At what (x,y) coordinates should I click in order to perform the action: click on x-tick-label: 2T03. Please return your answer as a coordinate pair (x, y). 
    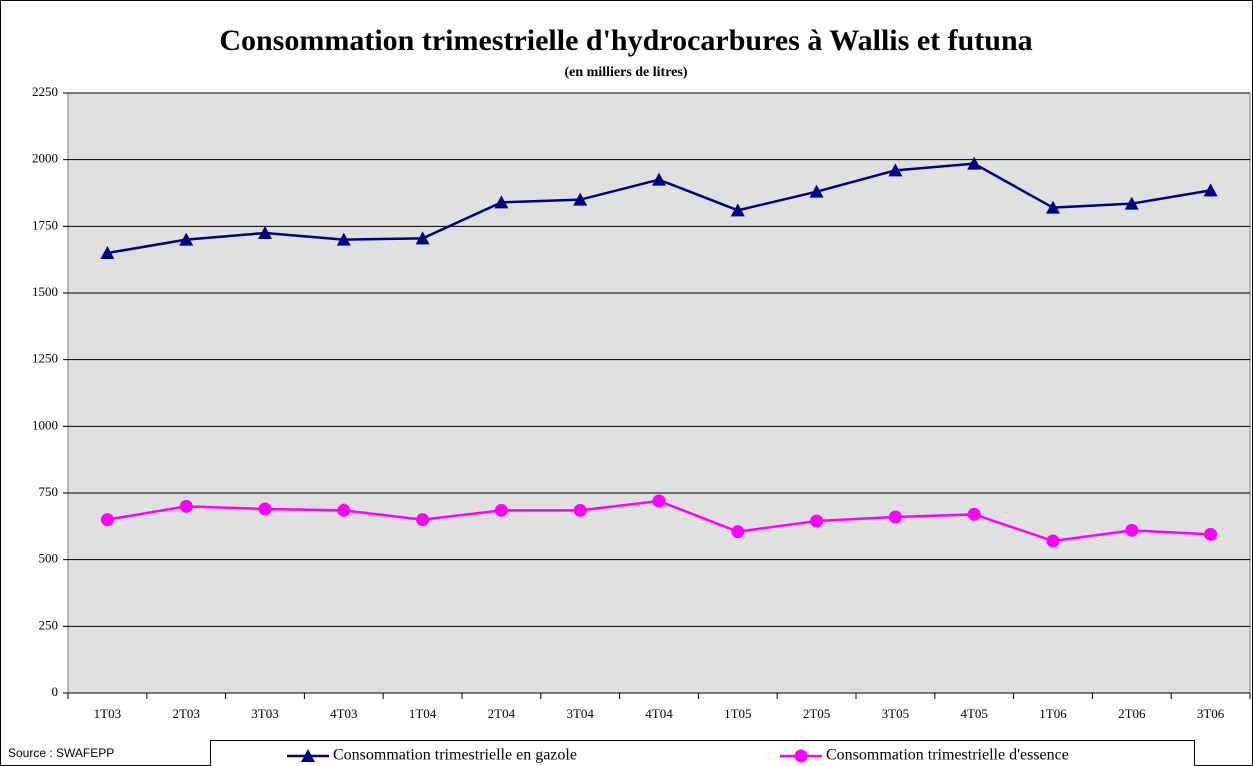
    Looking at the image, I should click on (185, 713).